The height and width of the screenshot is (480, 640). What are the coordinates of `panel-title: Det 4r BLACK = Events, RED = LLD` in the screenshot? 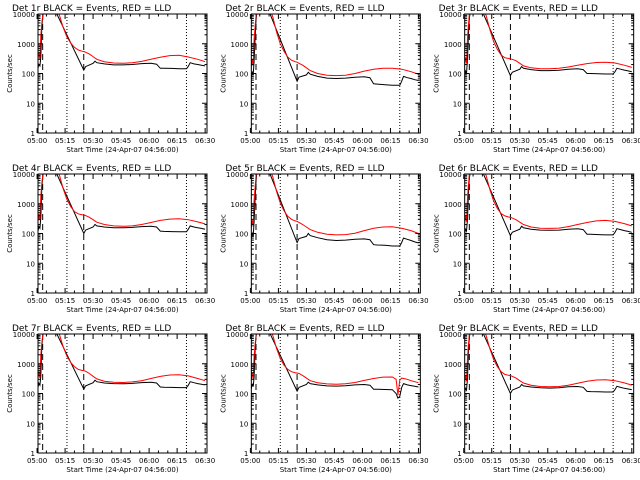 It's located at (91, 169).